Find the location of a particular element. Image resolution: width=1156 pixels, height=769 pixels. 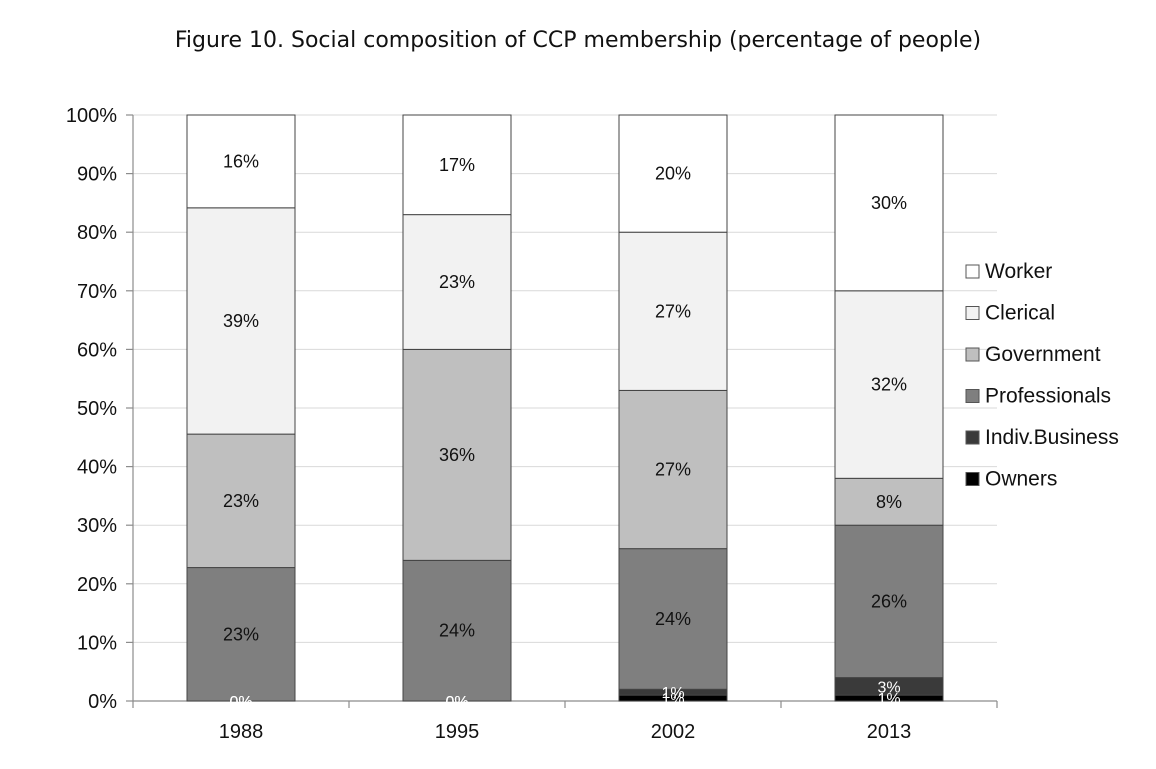

data-label-worker: 16% is located at coordinates (241, 161).